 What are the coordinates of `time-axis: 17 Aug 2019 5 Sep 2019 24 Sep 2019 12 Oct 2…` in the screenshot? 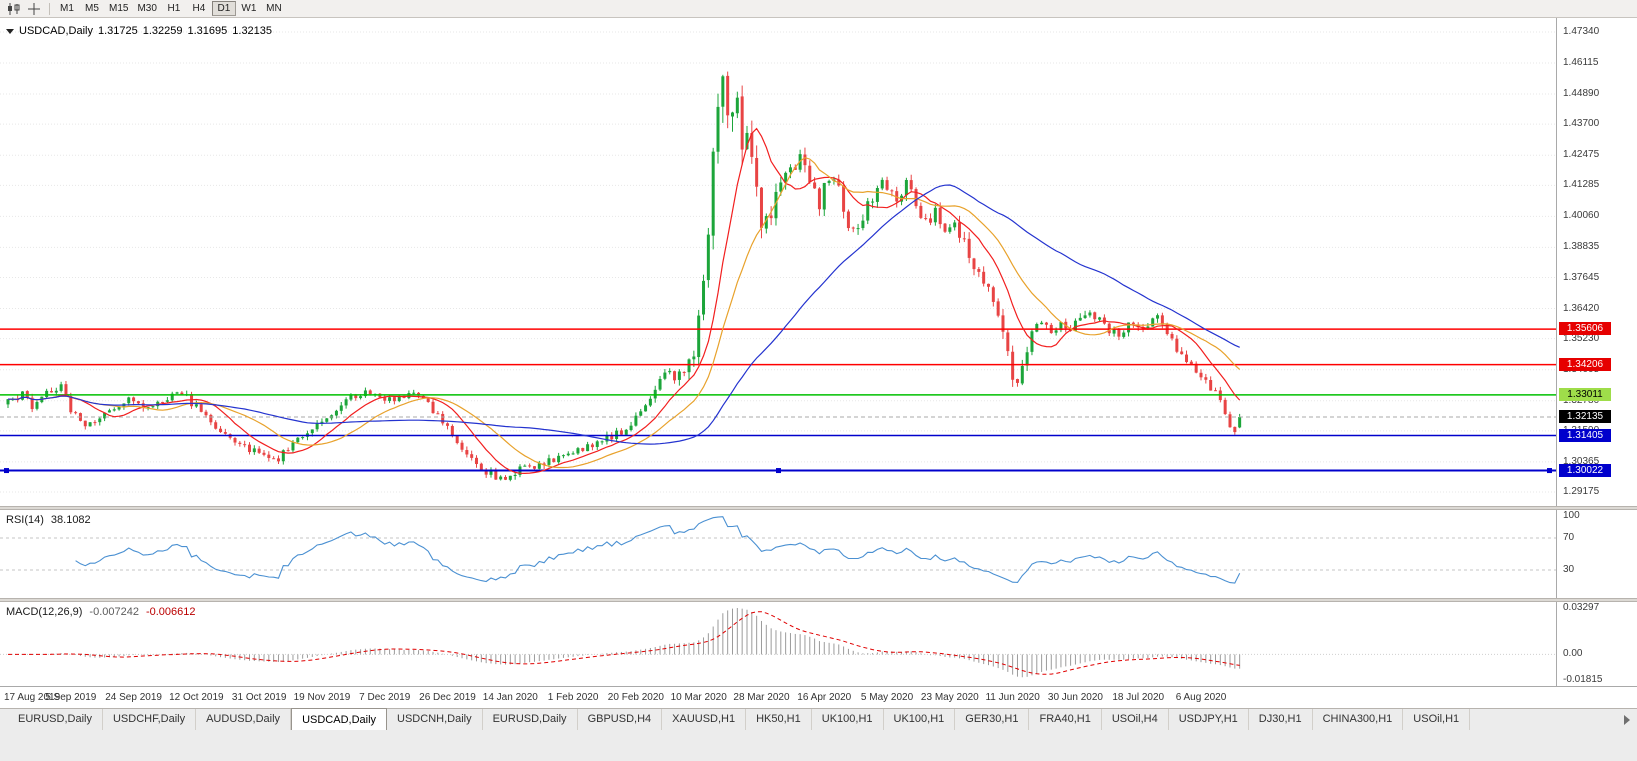 It's located at (818, 697).